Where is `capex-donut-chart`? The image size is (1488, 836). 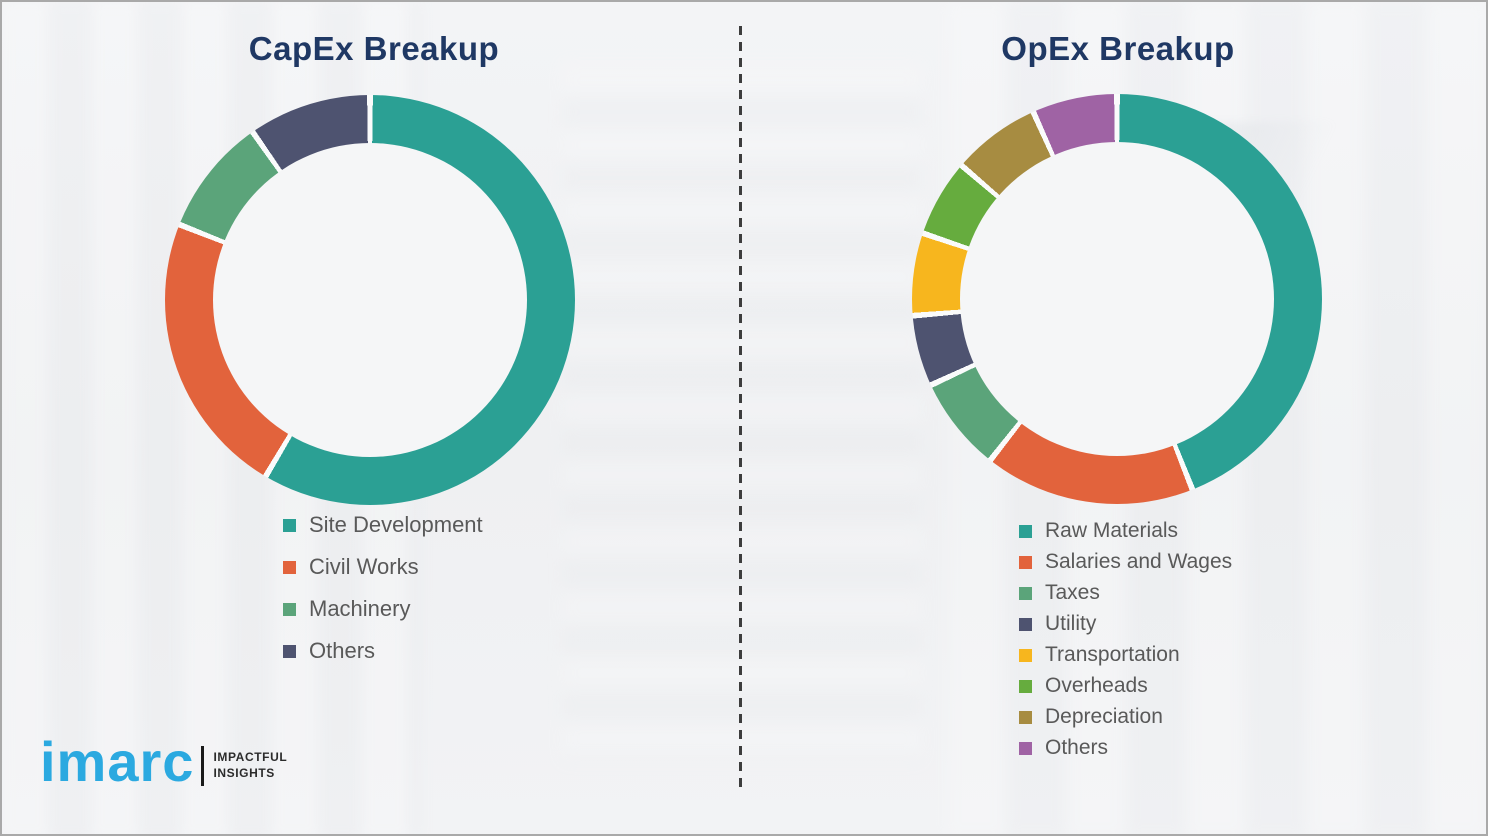 capex-donut-chart is located at coordinates (370, 300).